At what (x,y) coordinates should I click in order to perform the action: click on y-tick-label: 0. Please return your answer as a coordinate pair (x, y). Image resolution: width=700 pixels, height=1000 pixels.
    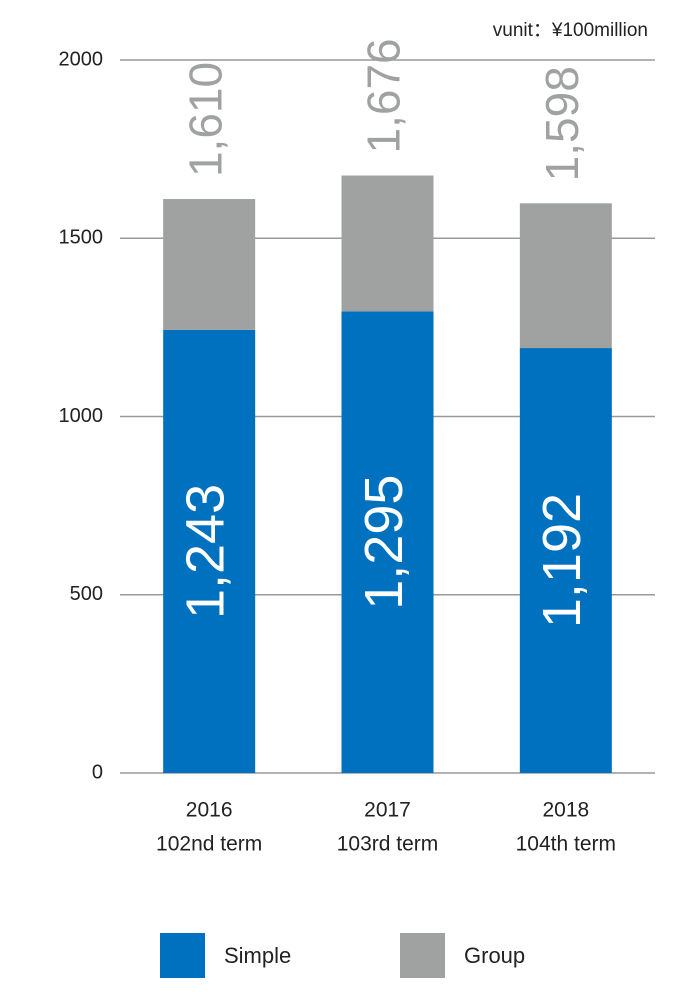
    Looking at the image, I should click on (97, 772).